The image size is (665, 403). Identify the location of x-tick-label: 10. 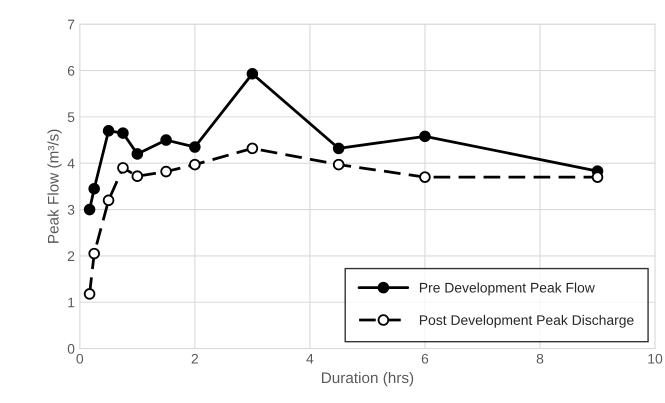
(655, 359).